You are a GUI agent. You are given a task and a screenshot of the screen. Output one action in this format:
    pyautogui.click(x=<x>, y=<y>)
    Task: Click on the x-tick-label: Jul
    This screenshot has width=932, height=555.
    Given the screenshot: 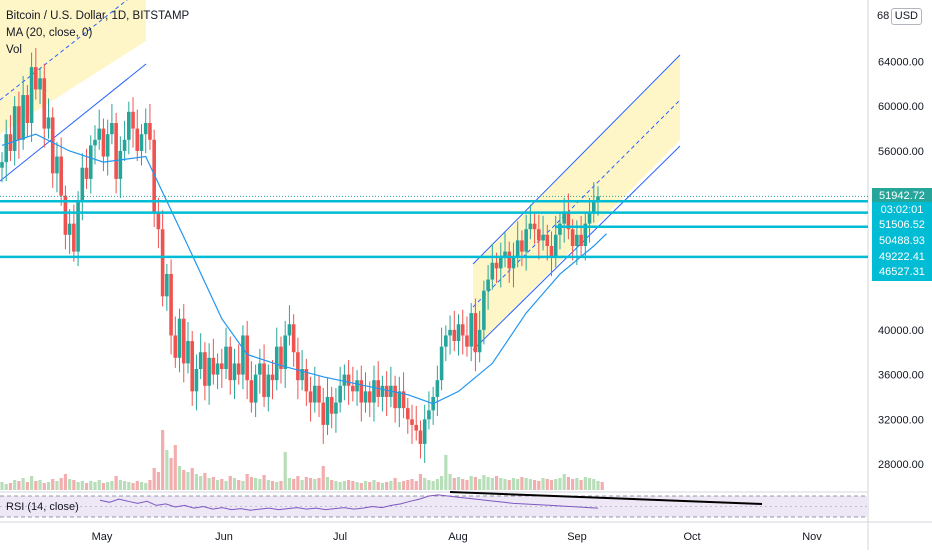 What is the action you would take?
    pyautogui.click(x=340, y=537)
    